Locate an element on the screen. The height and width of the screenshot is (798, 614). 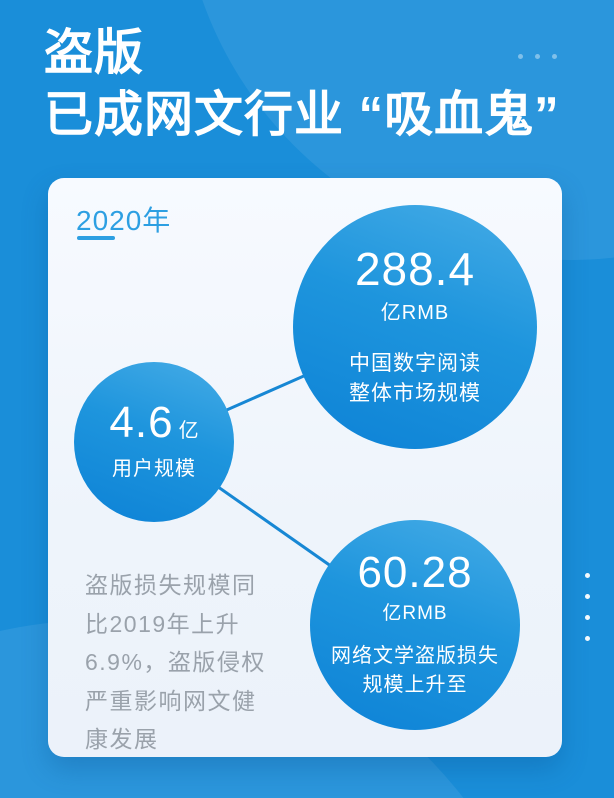
loss-unit: 亿RMB is located at coordinates (415, 614).